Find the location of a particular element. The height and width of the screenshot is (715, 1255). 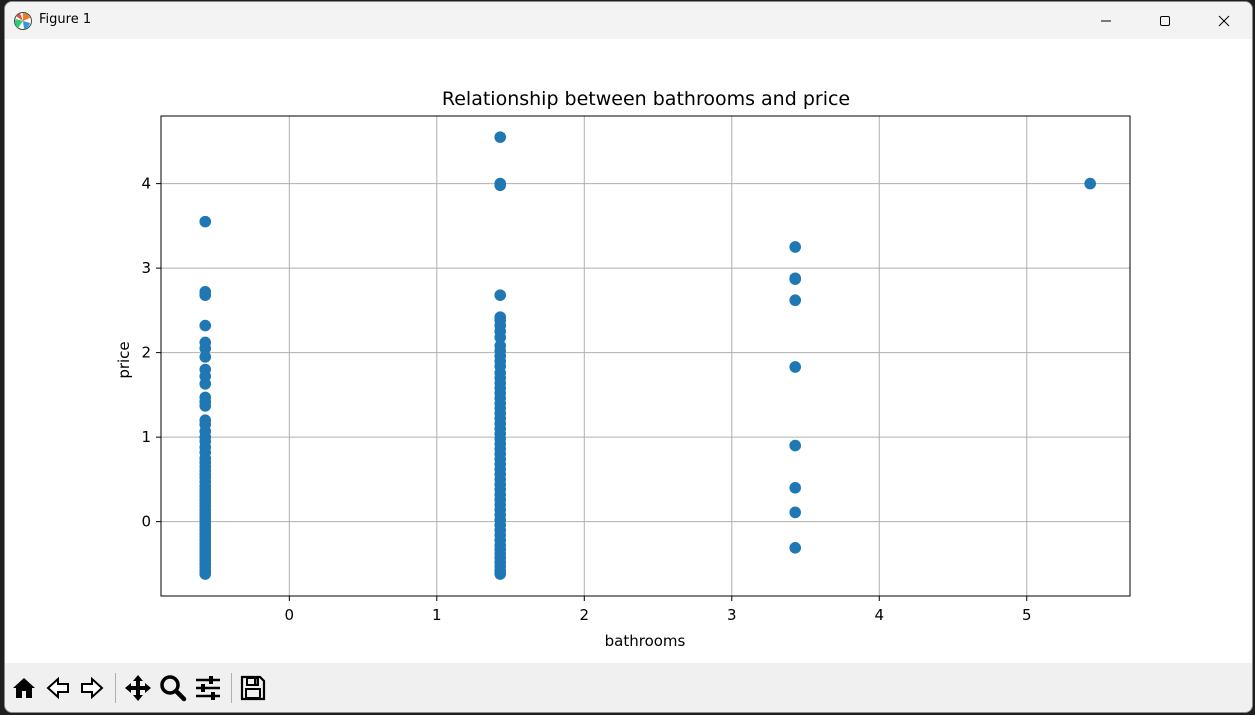

x-tick-label: 3 is located at coordinates (732, 615).